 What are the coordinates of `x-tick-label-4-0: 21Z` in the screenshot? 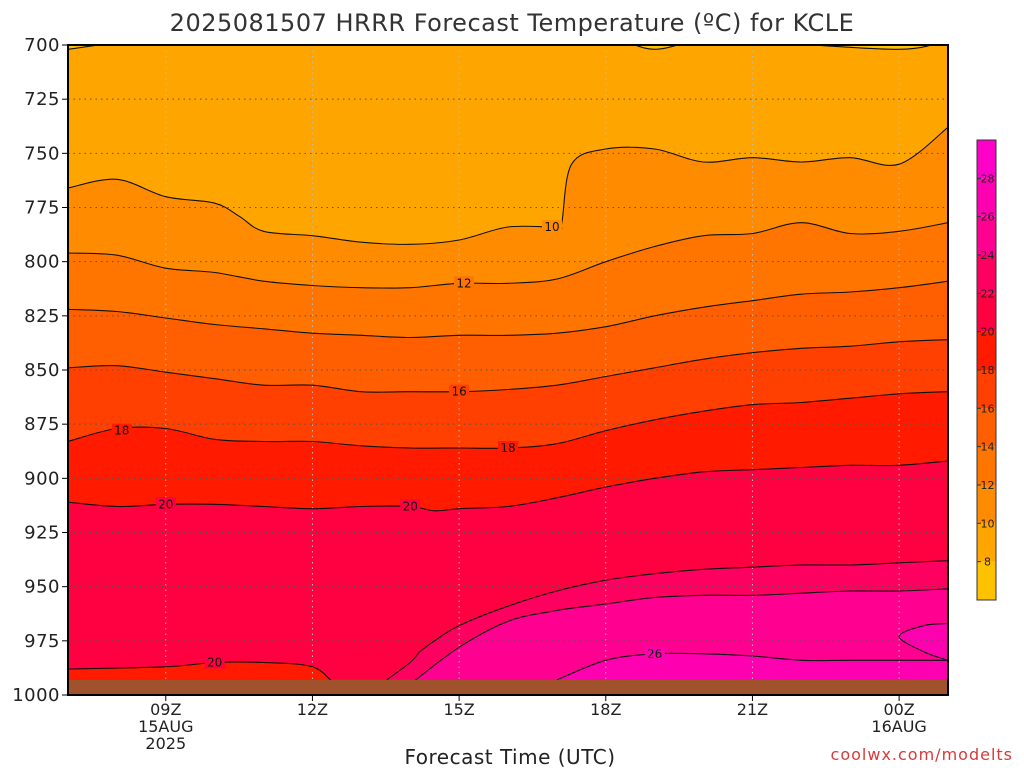 It's located at (752, 709).